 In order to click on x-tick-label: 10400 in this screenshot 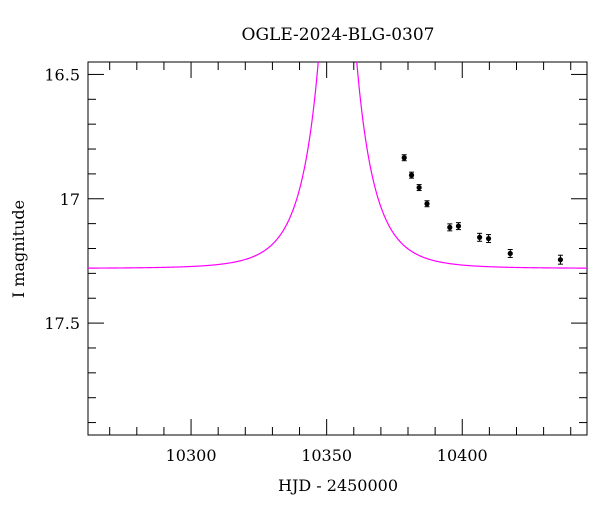, I will do `click(462, 455)`.